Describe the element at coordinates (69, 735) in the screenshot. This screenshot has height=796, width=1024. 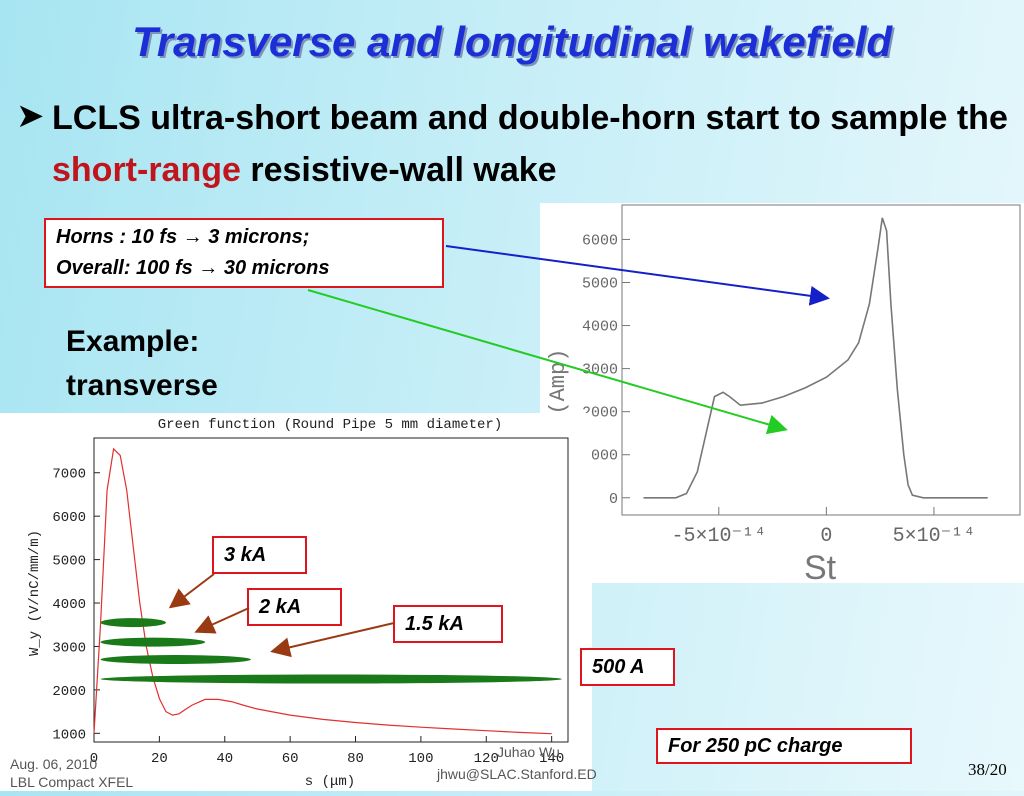
I see `wake-y-tick-label: 1000` at that location.